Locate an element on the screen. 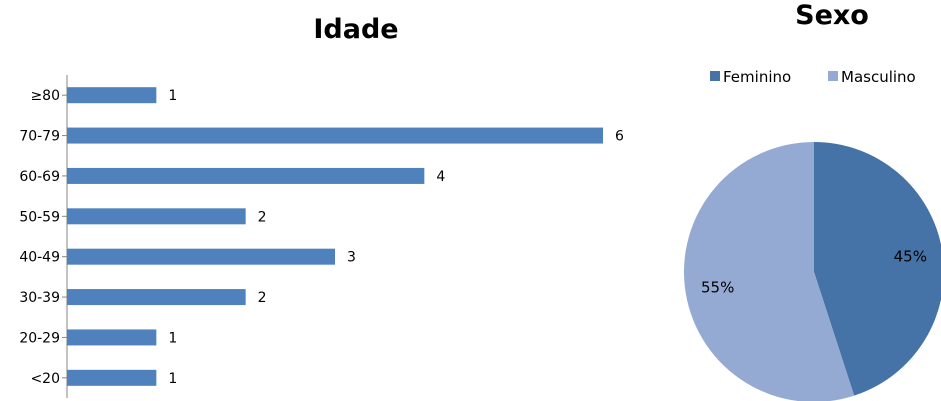 This screenshot has width=941, height=401. data-label: 4 is located at coordinates (440, 177).